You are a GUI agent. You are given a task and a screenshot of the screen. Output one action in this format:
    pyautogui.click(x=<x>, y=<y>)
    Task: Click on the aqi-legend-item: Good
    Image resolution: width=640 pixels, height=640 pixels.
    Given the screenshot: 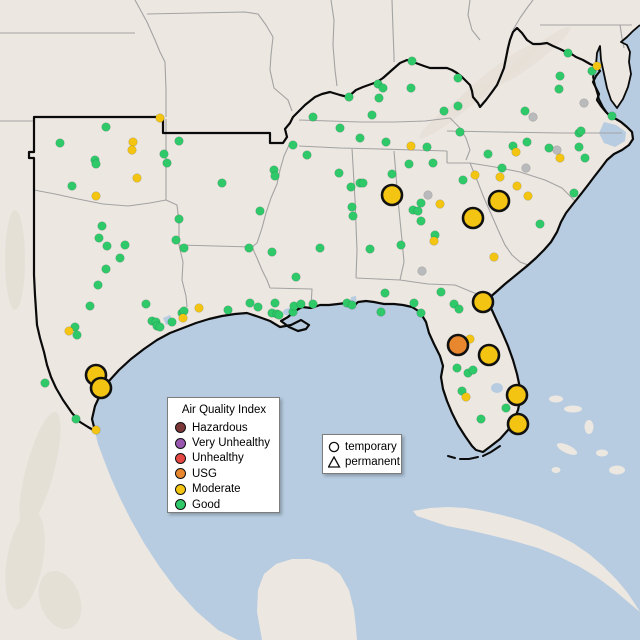 What is the action you would take?
    pyautogui.click(x=224, y=504)
    